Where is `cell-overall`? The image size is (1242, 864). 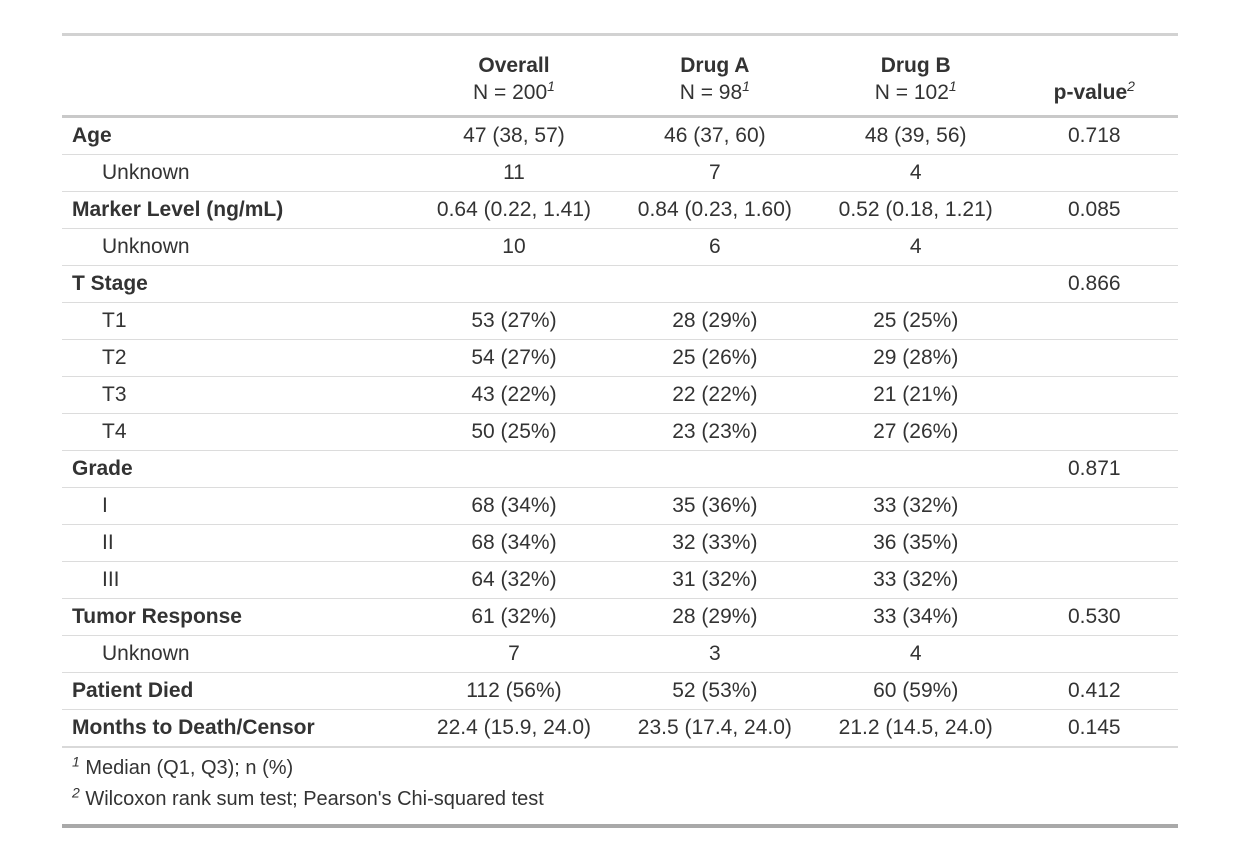 cell-overall is located at coordinates (514, 284).